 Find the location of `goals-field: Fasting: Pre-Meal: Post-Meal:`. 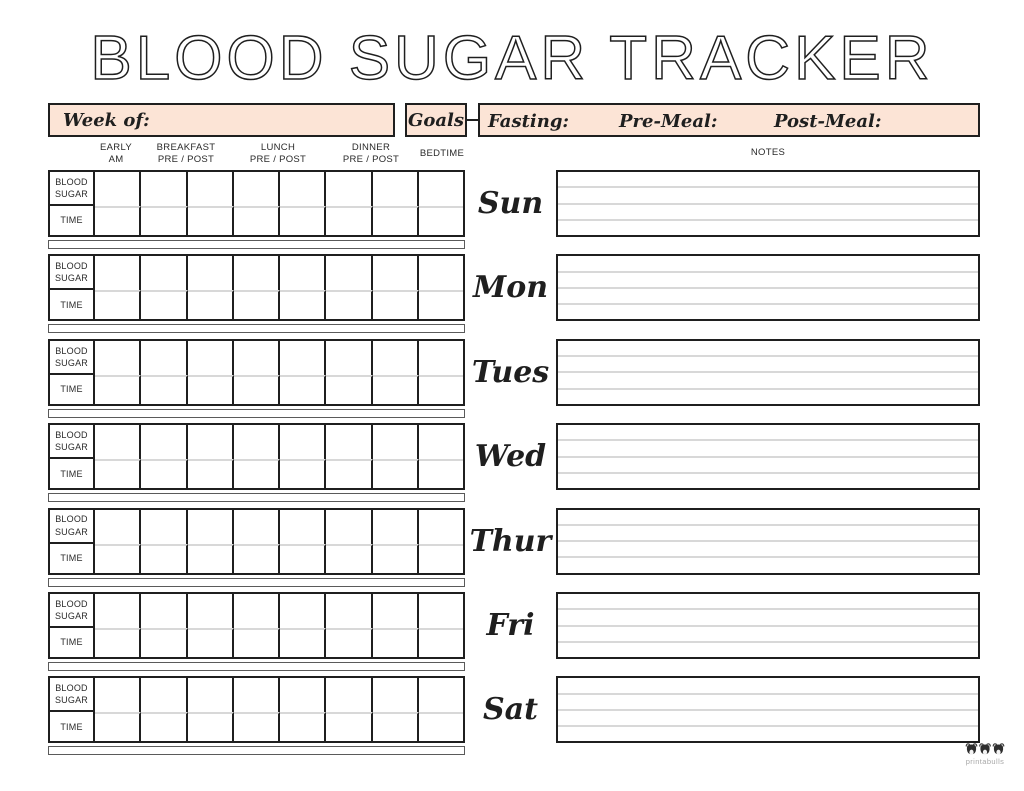

goals-field: Fasting: Pre-Meal: Post-Meal: is located at coordinates (729, 120).